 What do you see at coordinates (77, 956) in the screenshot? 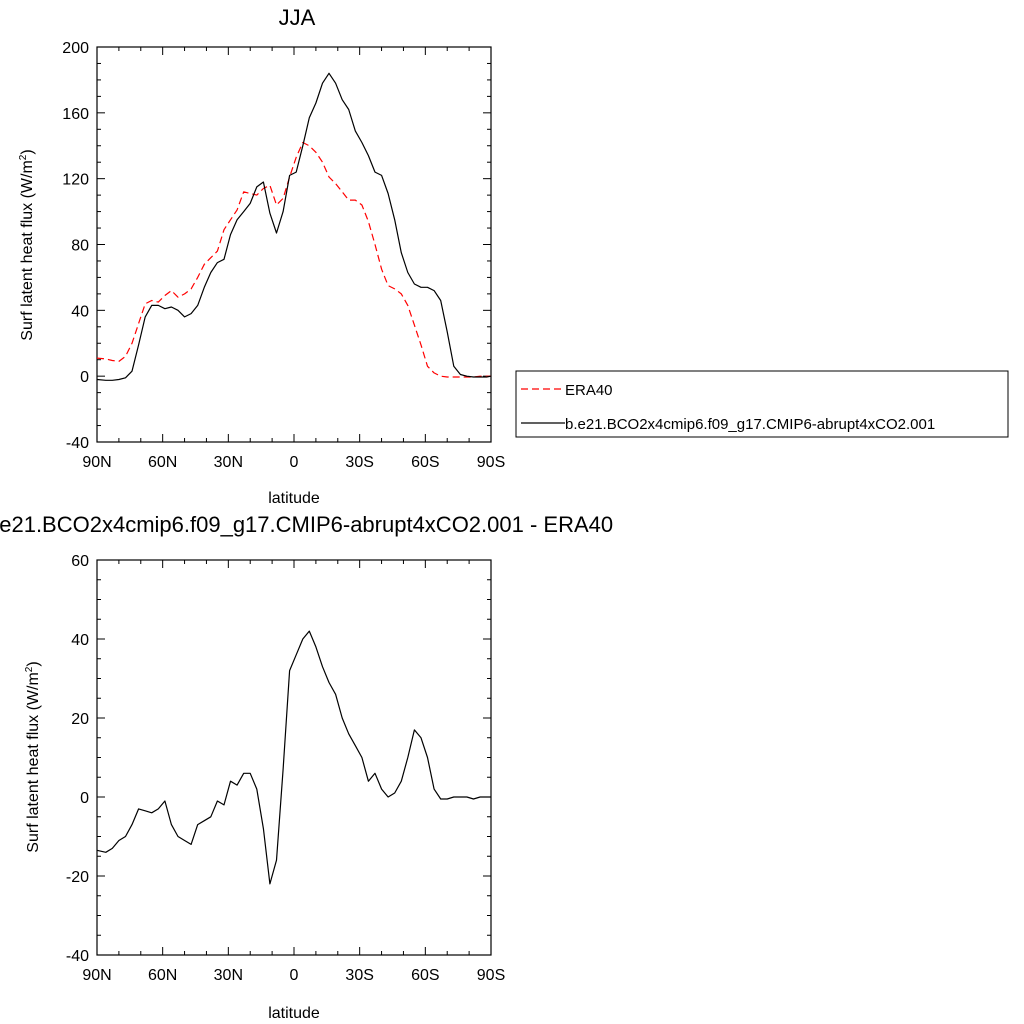
I see `bottom-ytick-label: -40` at bounding box center [77, 956].